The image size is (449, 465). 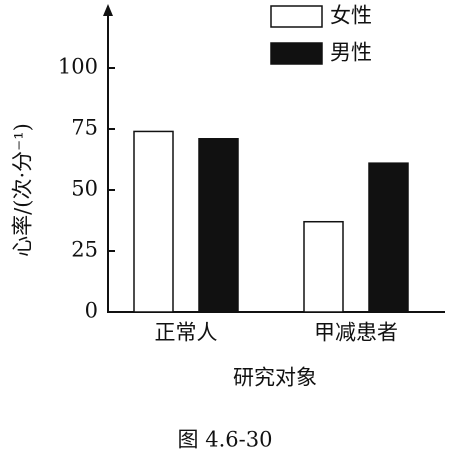 I want to click on x-tick-label: 正常人, so click(x=186, y=333).